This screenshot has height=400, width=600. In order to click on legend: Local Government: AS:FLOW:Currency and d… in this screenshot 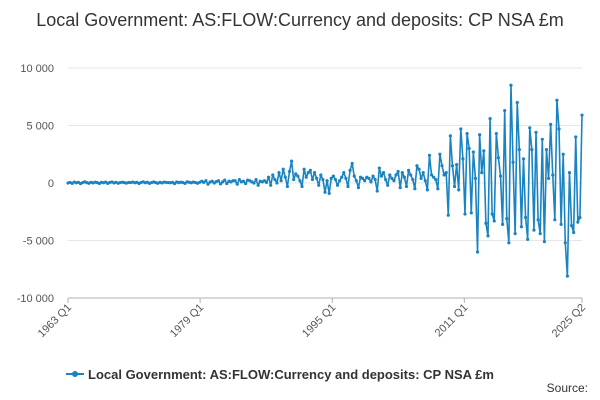, I will do `click(280, 374)`.